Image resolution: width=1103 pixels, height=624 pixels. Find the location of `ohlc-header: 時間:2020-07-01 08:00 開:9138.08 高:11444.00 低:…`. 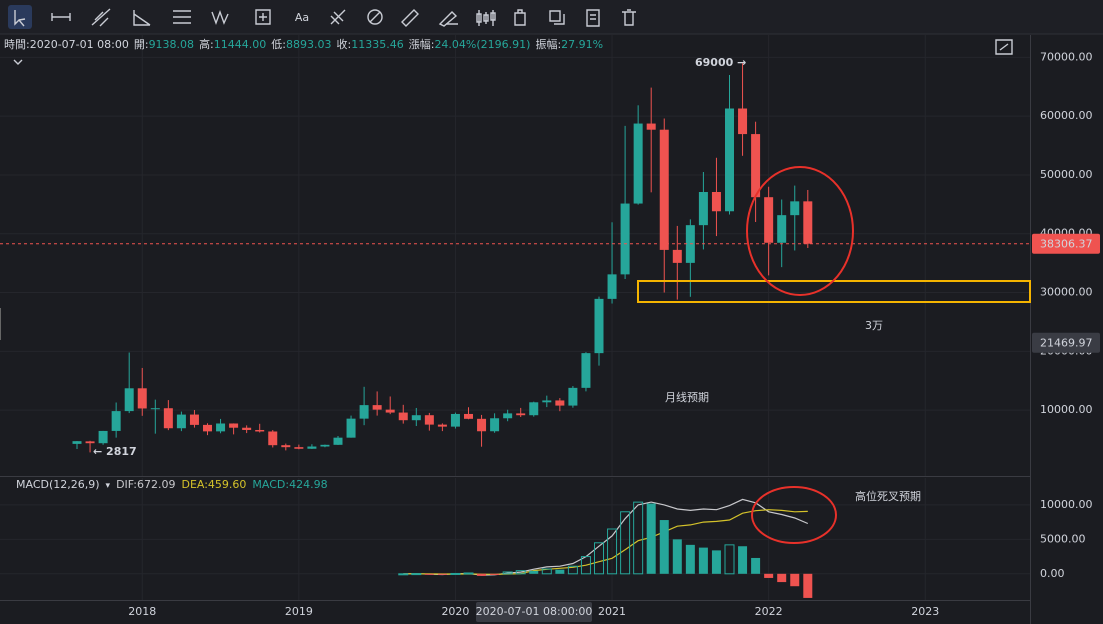

ohlc-header: 時間:2020-07-01 08:00 開:9138.08 高:11444.00 低:… is located at coordinates (303, 44).